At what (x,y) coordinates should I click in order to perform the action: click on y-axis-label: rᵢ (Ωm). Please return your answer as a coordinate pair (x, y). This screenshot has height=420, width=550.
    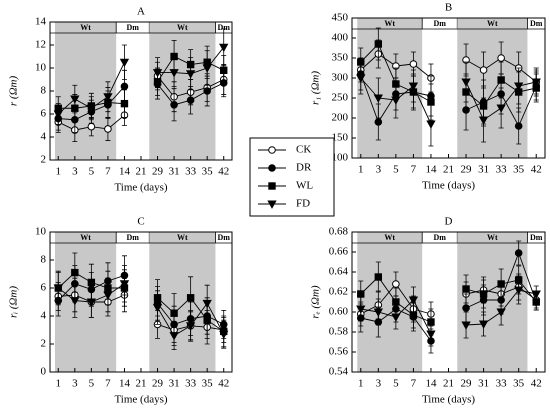
    Looking at the image, I should click on (14, 302).